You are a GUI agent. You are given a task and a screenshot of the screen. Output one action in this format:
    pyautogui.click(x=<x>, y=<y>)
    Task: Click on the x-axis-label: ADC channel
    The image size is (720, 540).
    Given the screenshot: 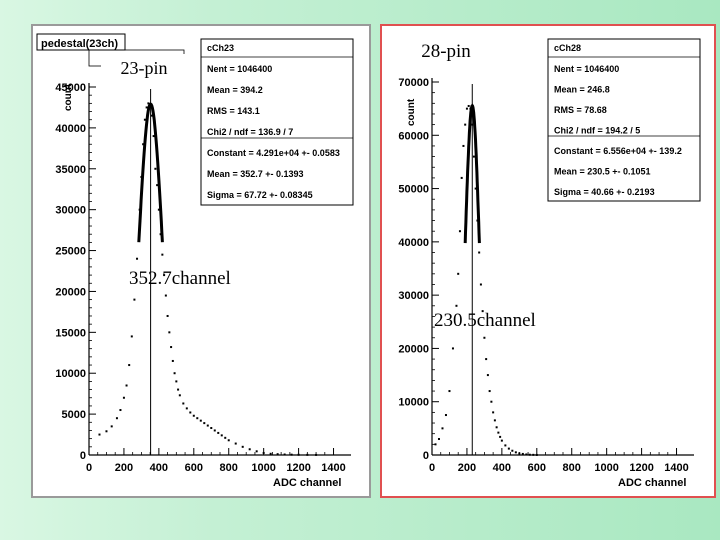 What is the action you would take?
    pyautogui.click(x=307, y=483)
    